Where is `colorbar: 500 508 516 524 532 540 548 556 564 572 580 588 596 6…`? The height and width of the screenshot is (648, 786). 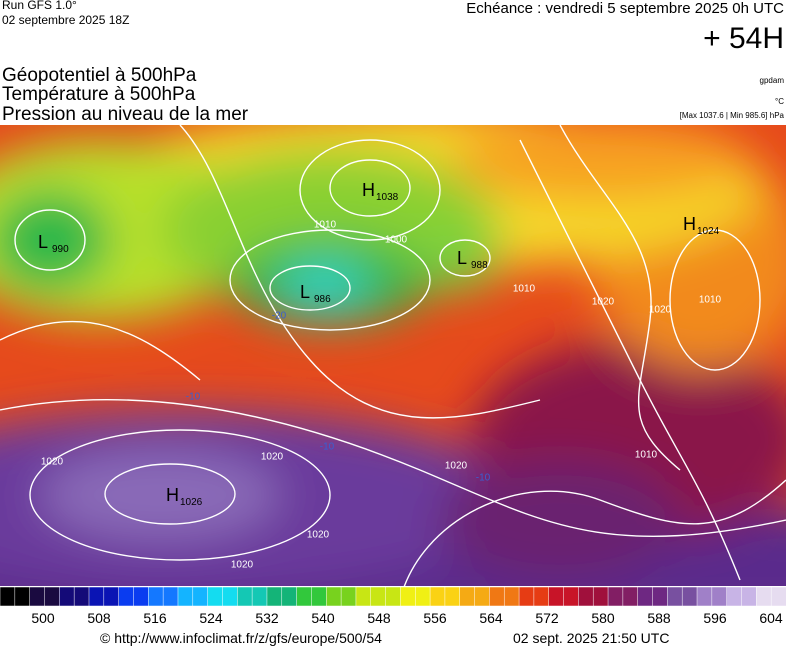
colorbar: 500 508 516 524 532 540 548 556 564 572 580 588 596 6… is located at coordinates (393, 606).